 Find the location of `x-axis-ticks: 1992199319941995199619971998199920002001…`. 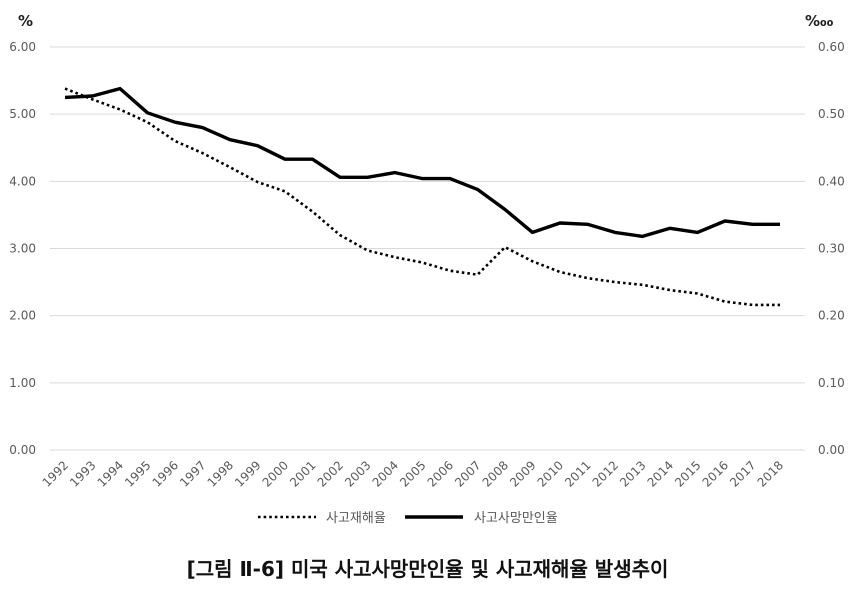

x-axis-ticks: 1992199319941995199619971998199920002001… is located at coordinates (413, 473).